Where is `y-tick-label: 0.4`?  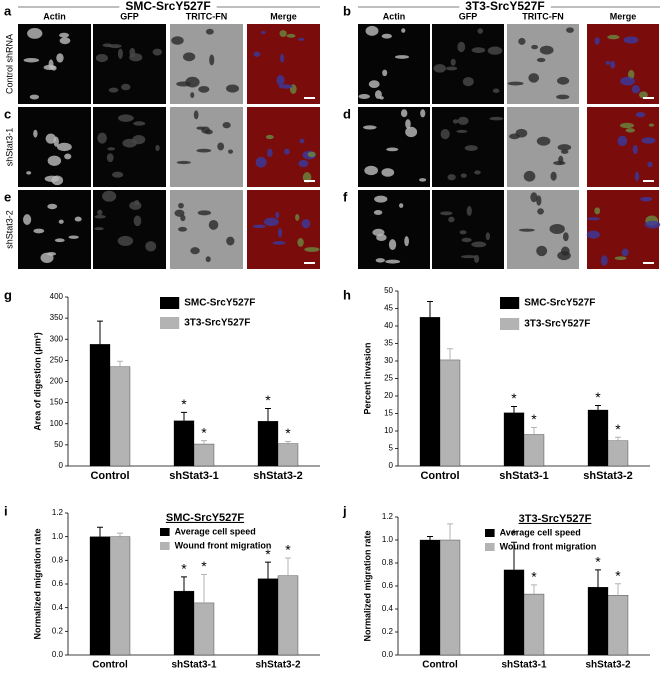 y-tick-label: 0.4 is located at coordinates (388, 608).